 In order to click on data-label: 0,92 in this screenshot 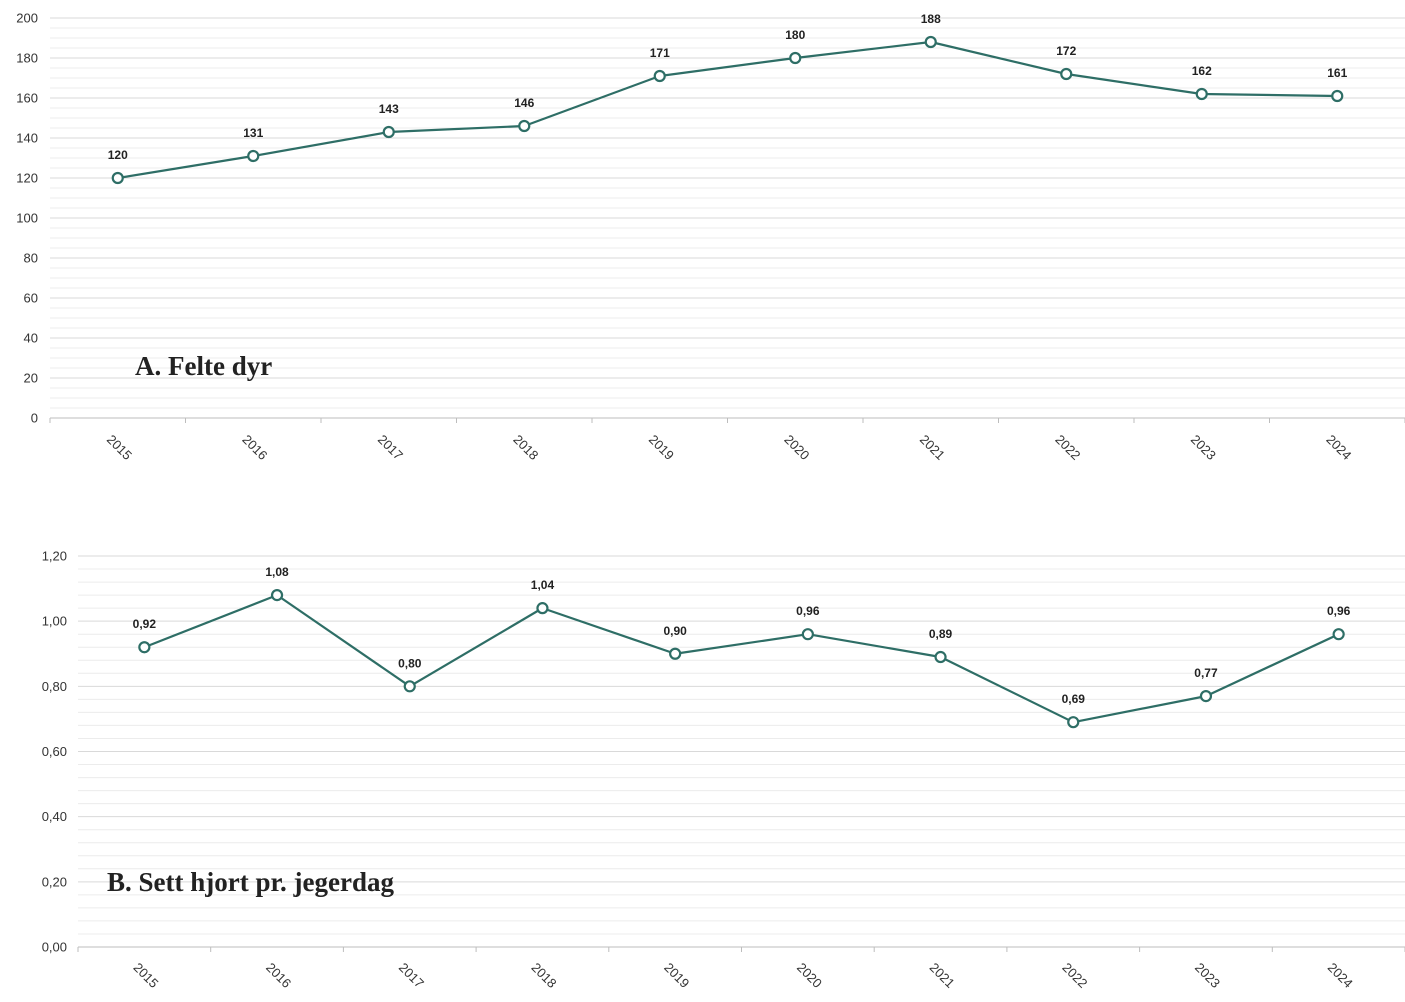, I will do `click(145, 624)`.